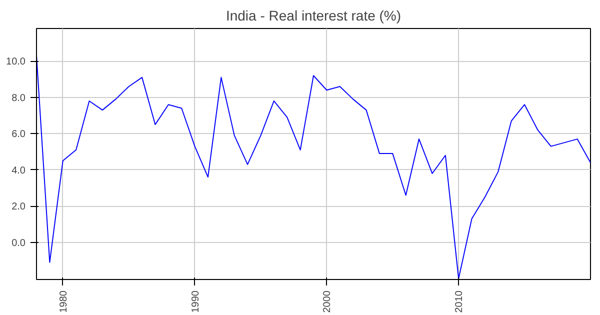  Describe the element at coordinates (196, 301) in the screenshot. I see `x-tick-label: 1990` at that location.